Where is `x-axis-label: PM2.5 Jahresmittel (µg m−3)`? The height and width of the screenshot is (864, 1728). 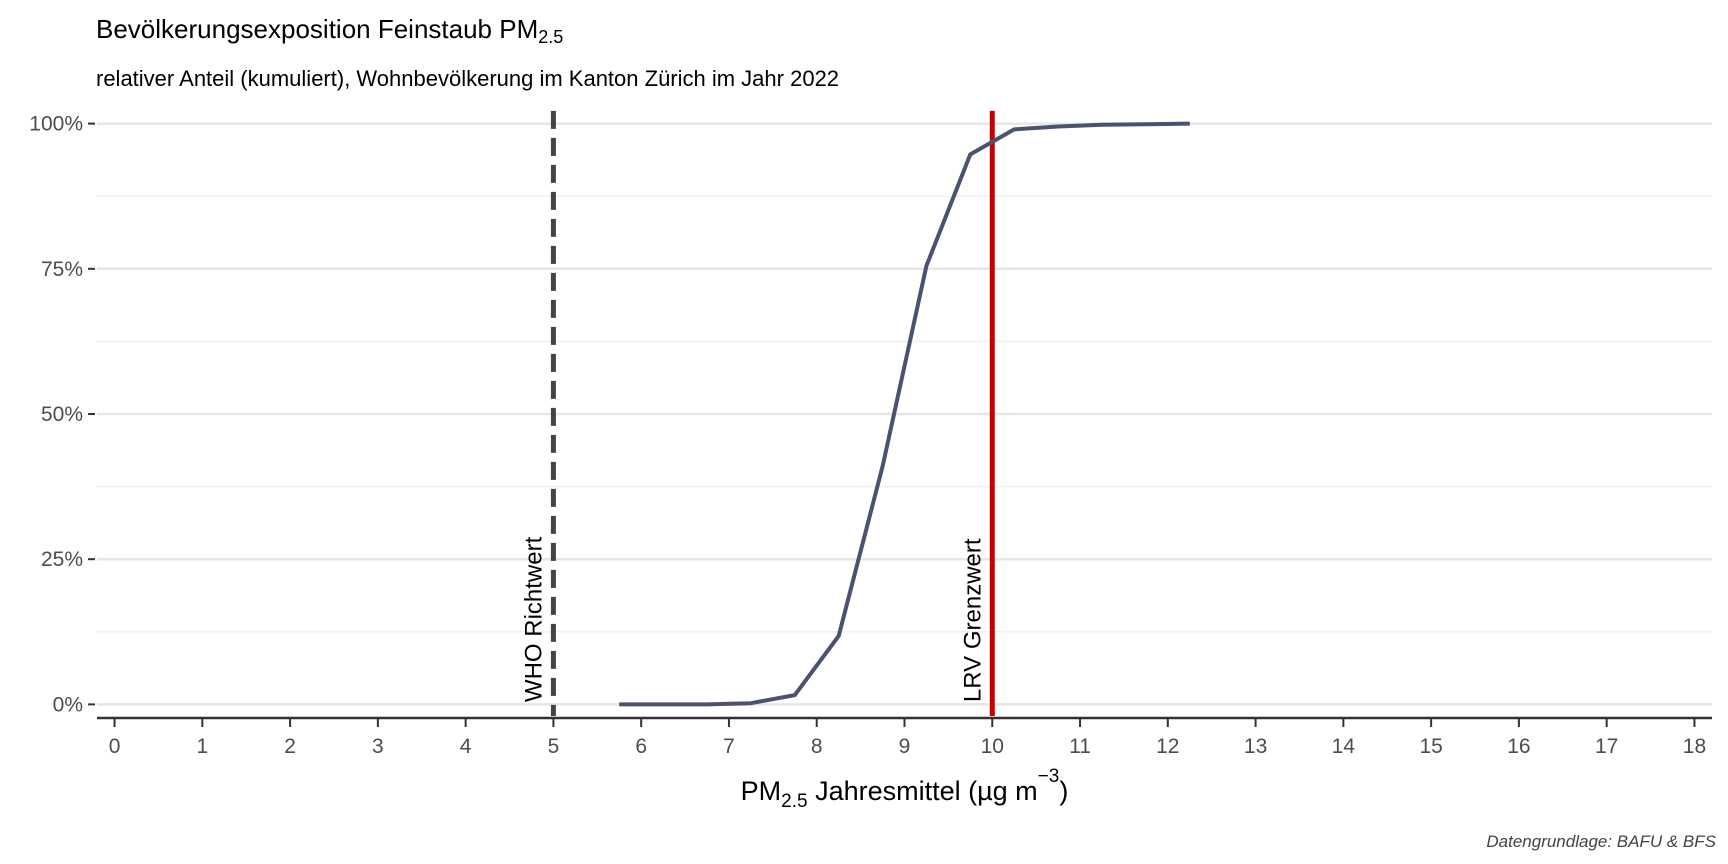 x-axis-label: PM2.5 Jahresmittel (µg m−3) is located at coordinates (905, 789).